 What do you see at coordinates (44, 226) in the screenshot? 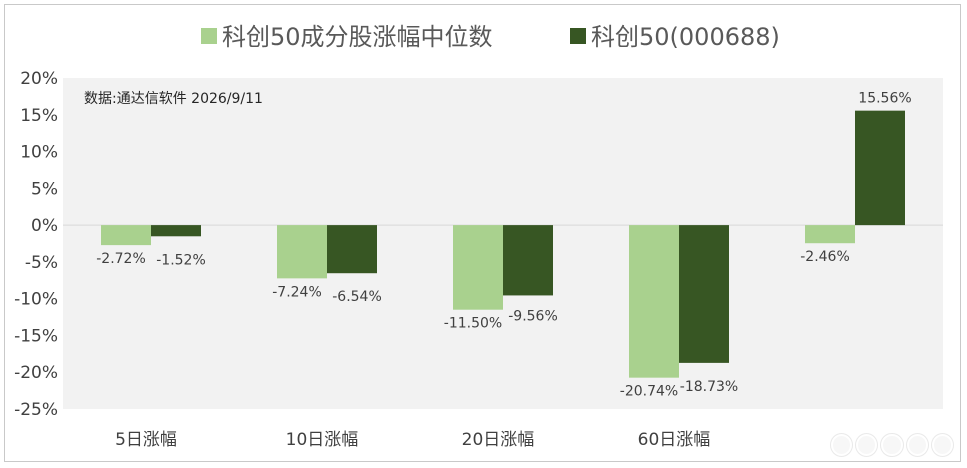
I see `y-tick-label: 0%` at bounding box center [44, 226].